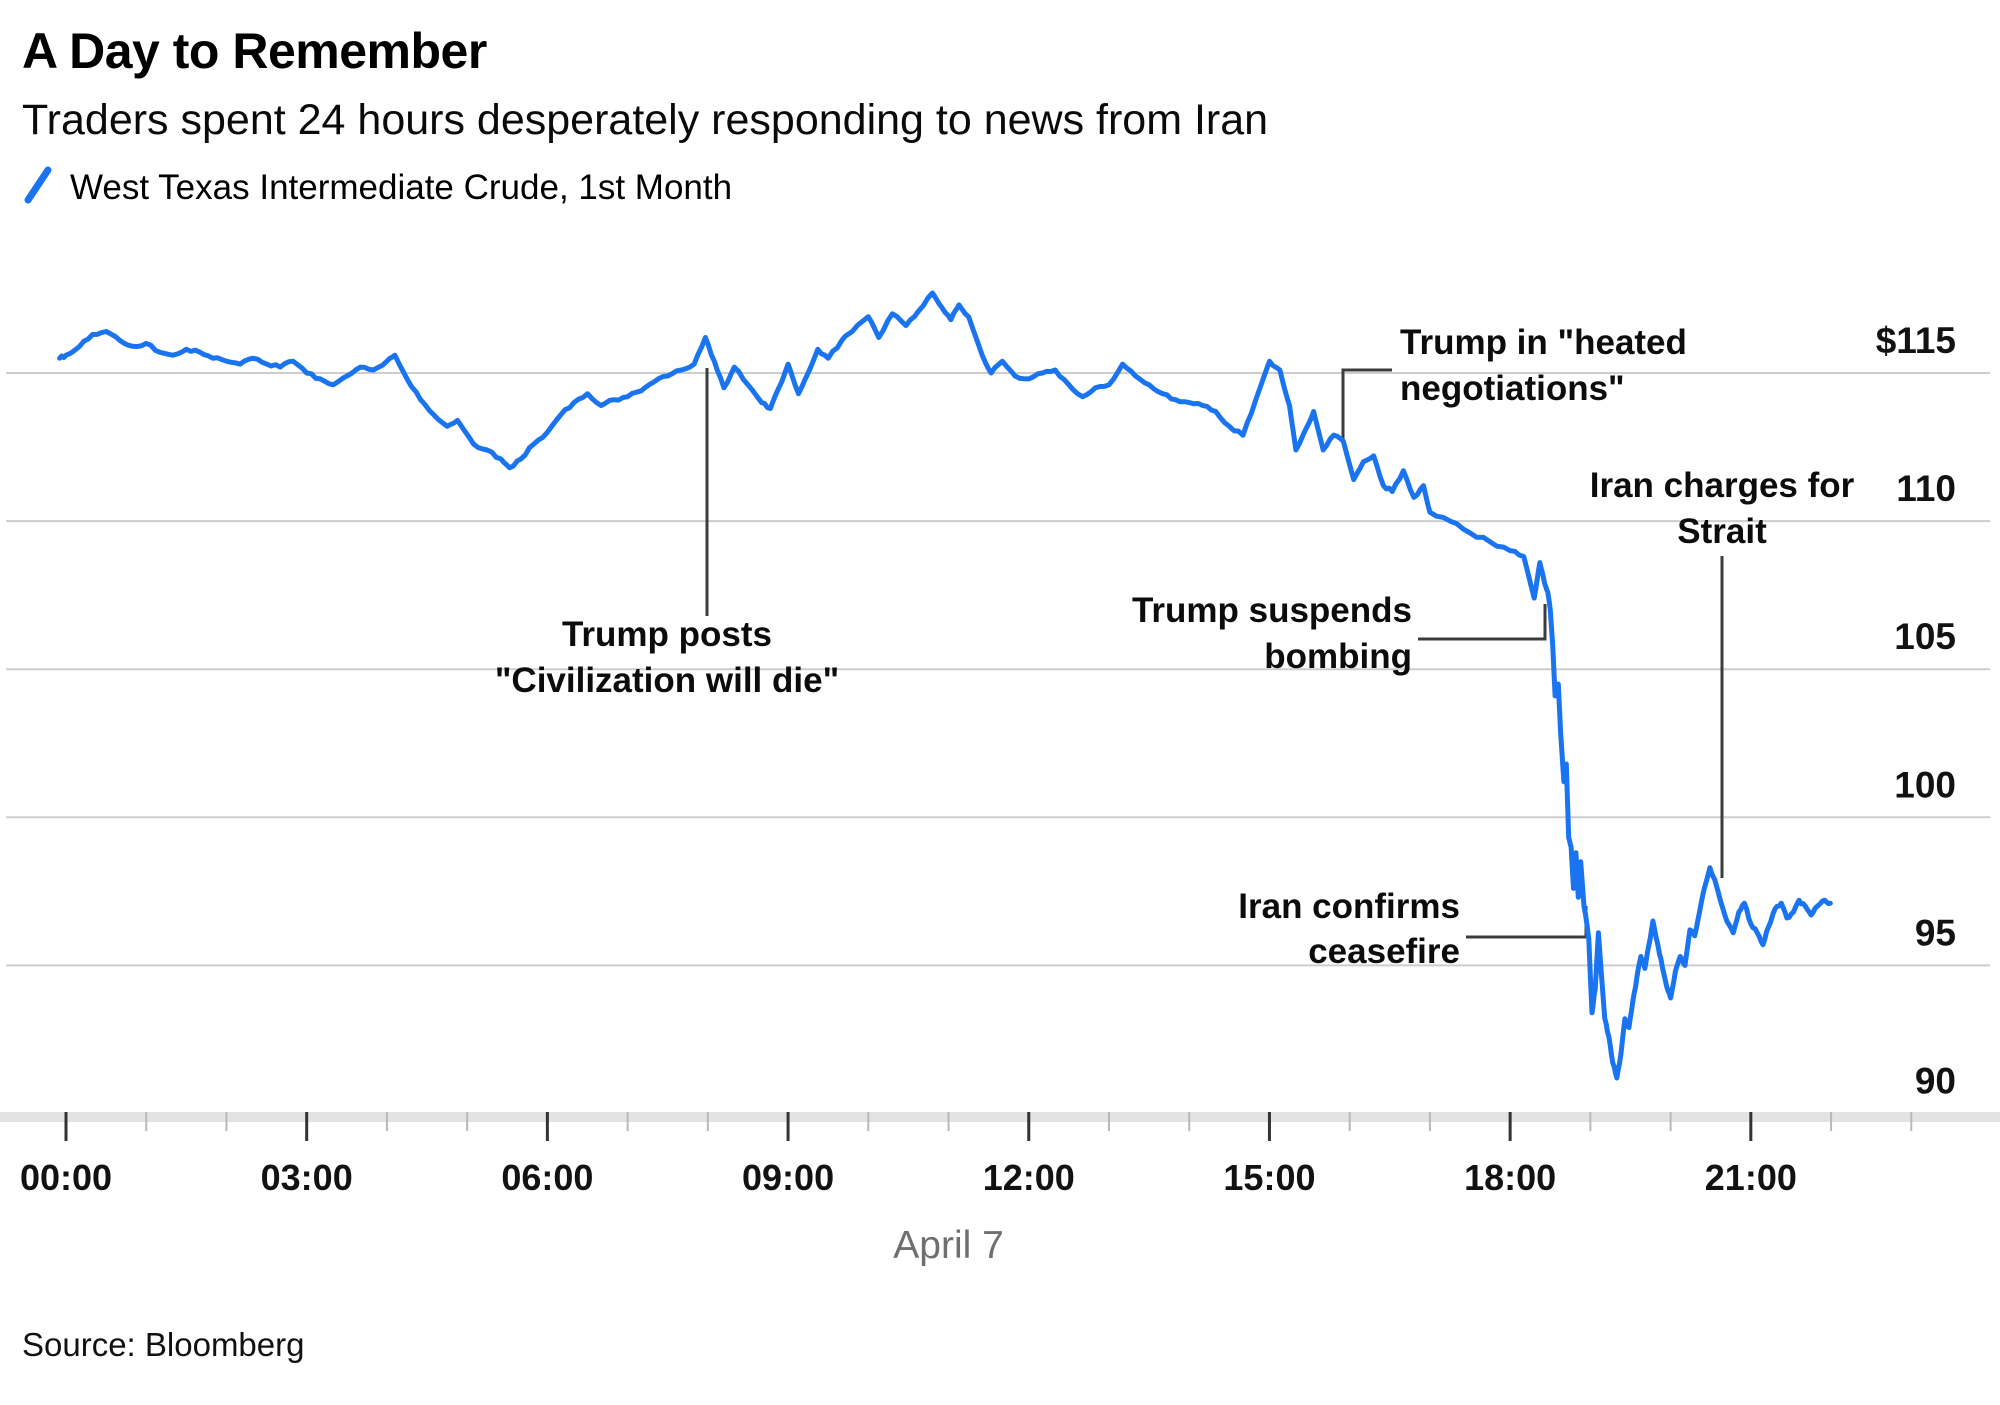 The height and width of the screenshot is (1405, 2000). I want to click on x-tick-label: 18:00, so click(1510, 1177).